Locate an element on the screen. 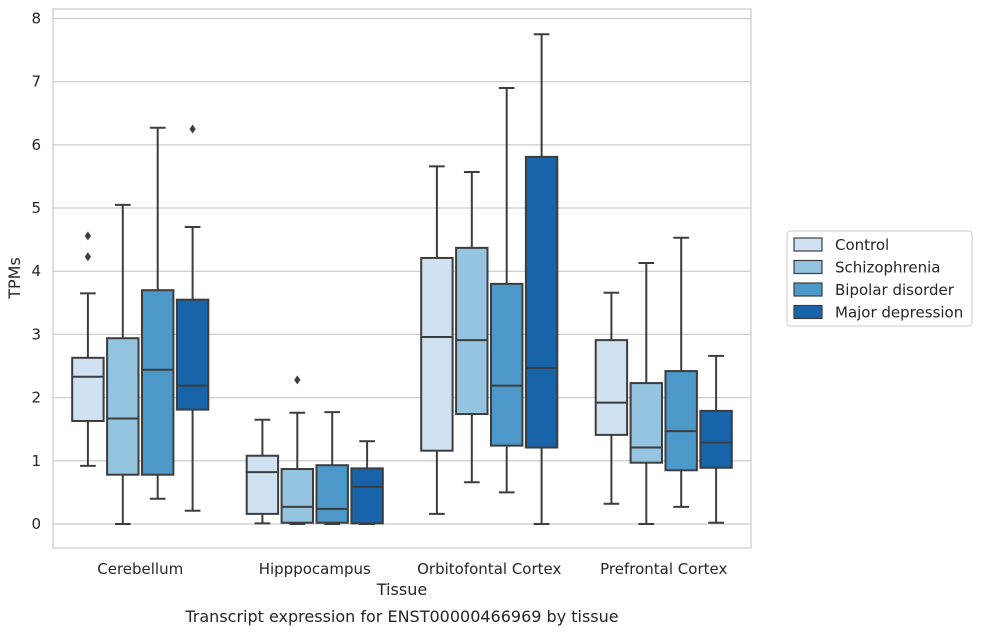 This screenshot has width=983, height=634. x-axis-title: Tissue is located at coordinates (401, 589).